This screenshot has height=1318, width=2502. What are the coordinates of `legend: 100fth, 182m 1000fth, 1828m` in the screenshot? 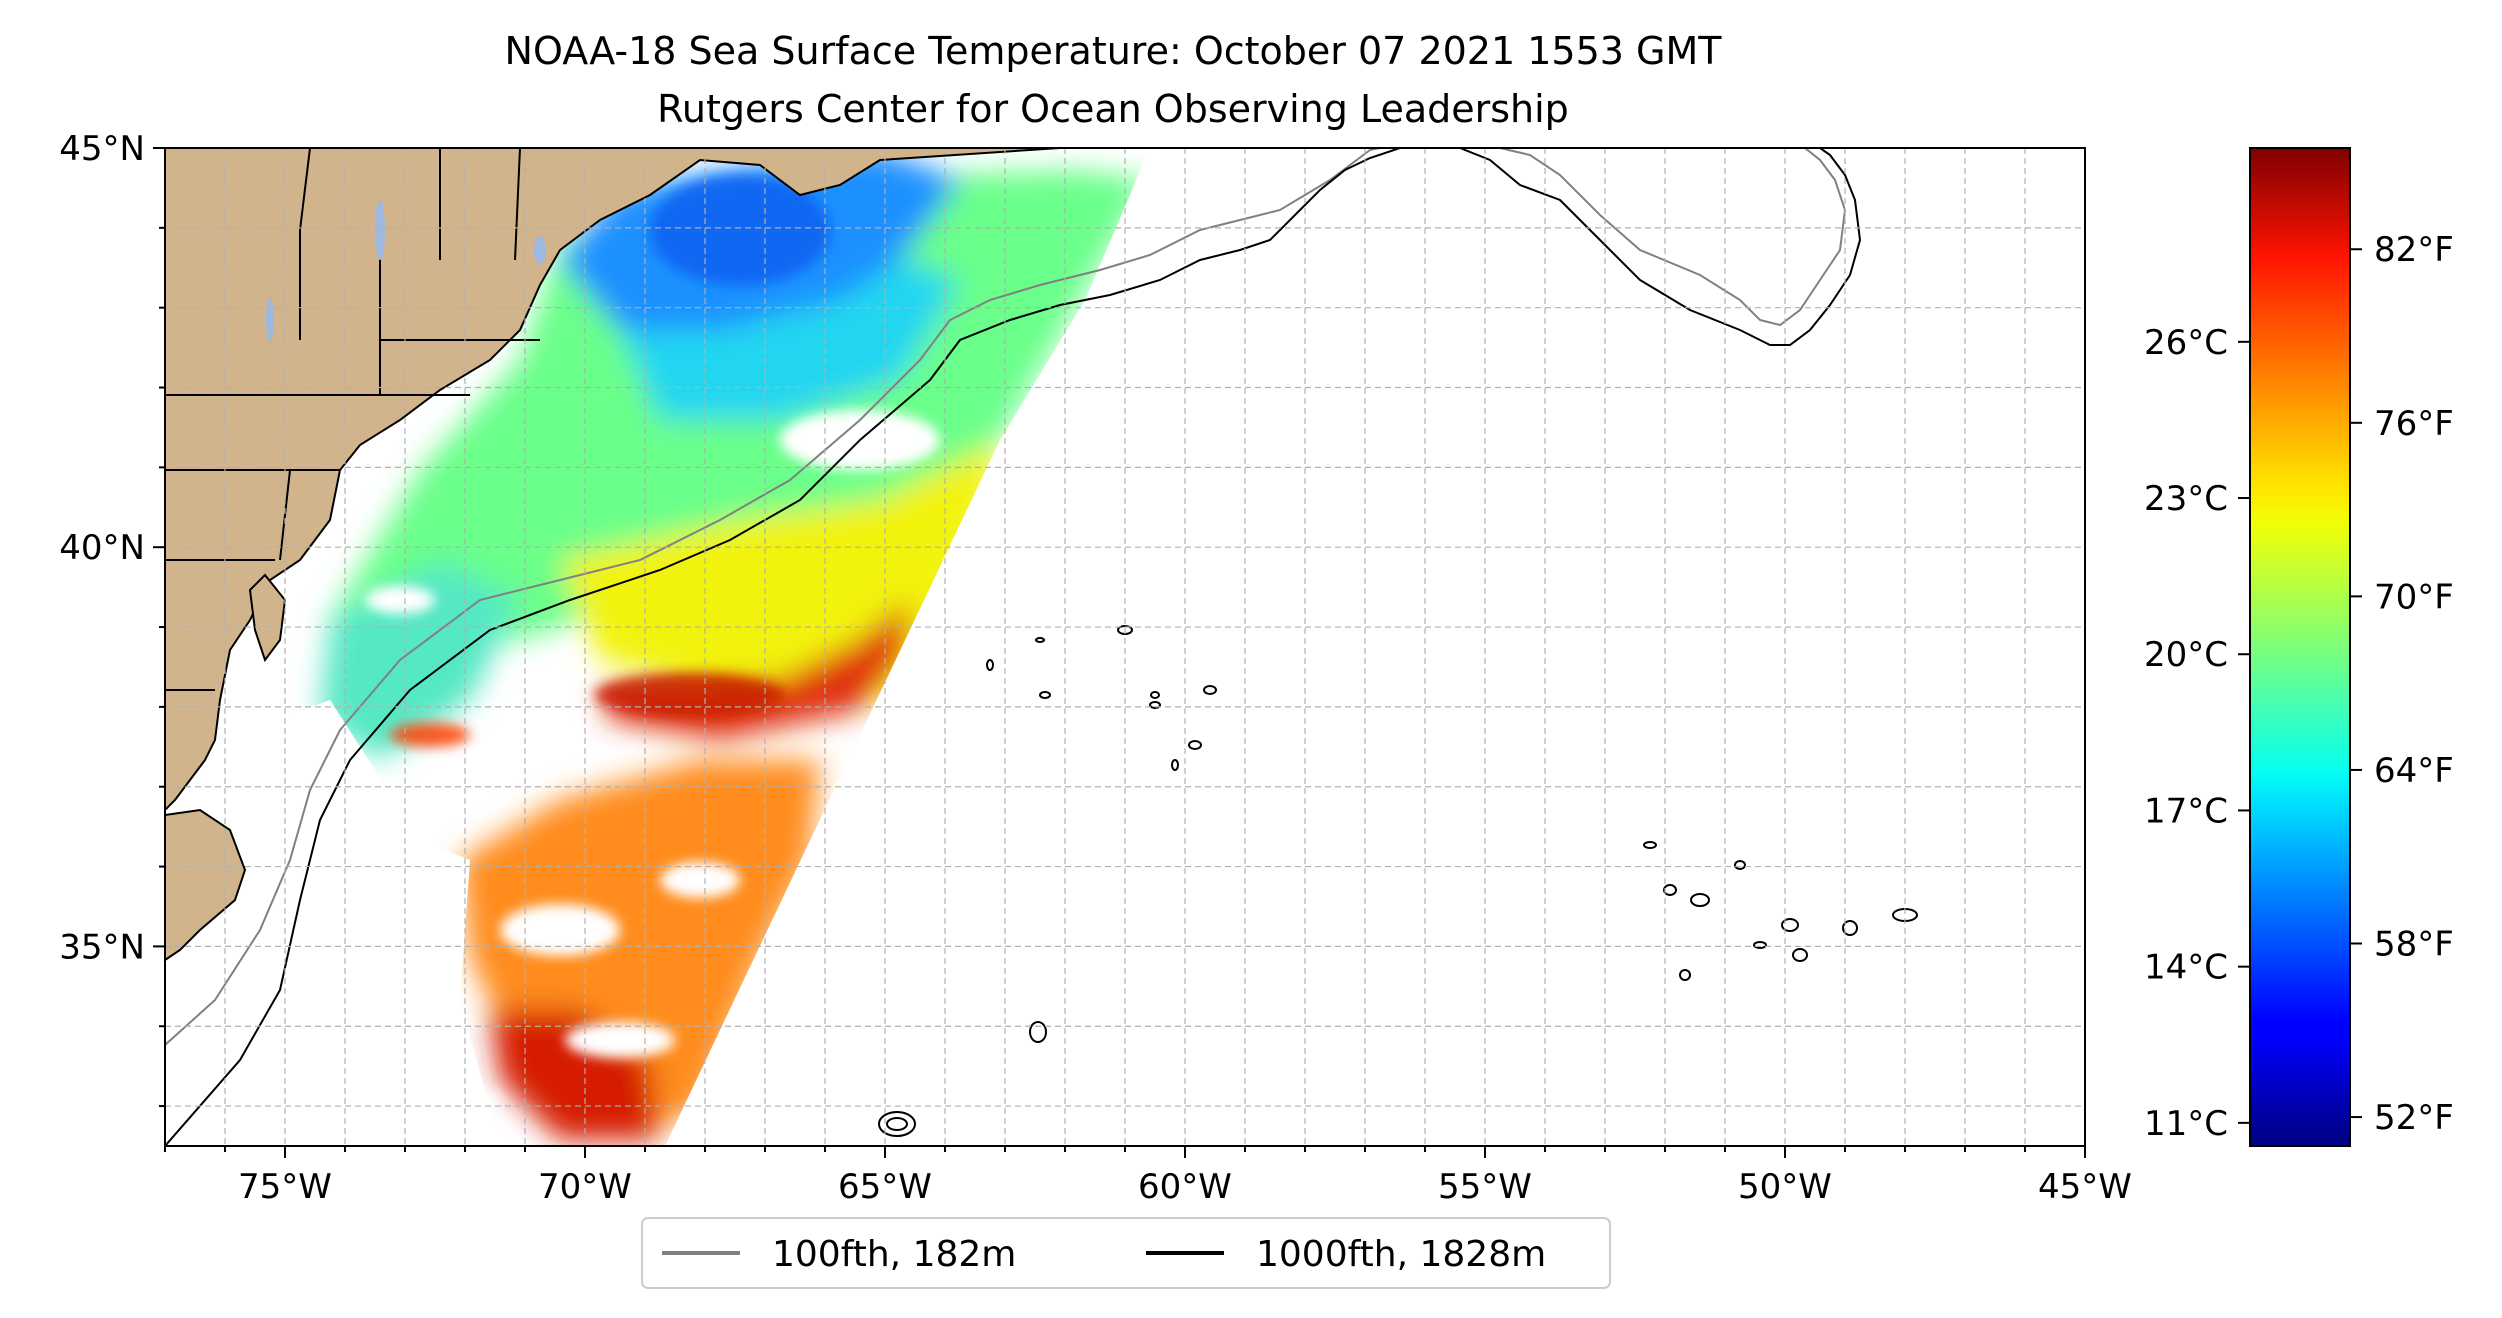 It's located at (1126, 1253).